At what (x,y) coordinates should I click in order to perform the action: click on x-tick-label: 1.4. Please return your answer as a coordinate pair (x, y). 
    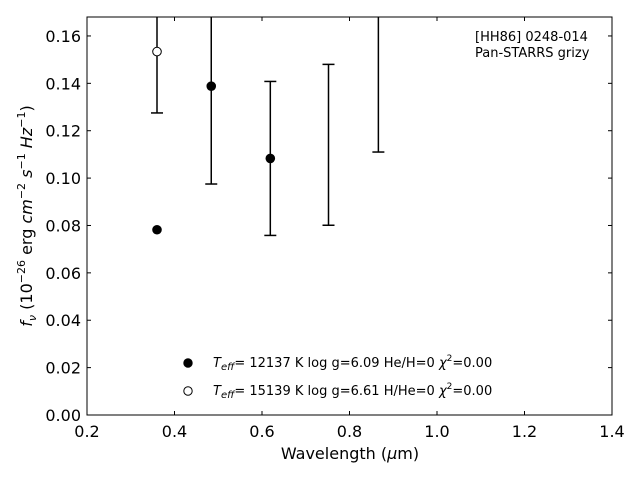
    Looking at the image, I should click on (611, 431).